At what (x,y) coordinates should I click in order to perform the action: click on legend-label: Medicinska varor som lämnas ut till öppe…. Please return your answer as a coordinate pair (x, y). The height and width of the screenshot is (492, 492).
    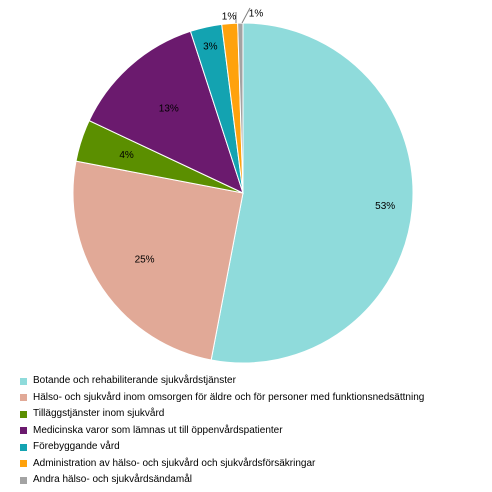
    Looking at the image, I should click on (158, 430).